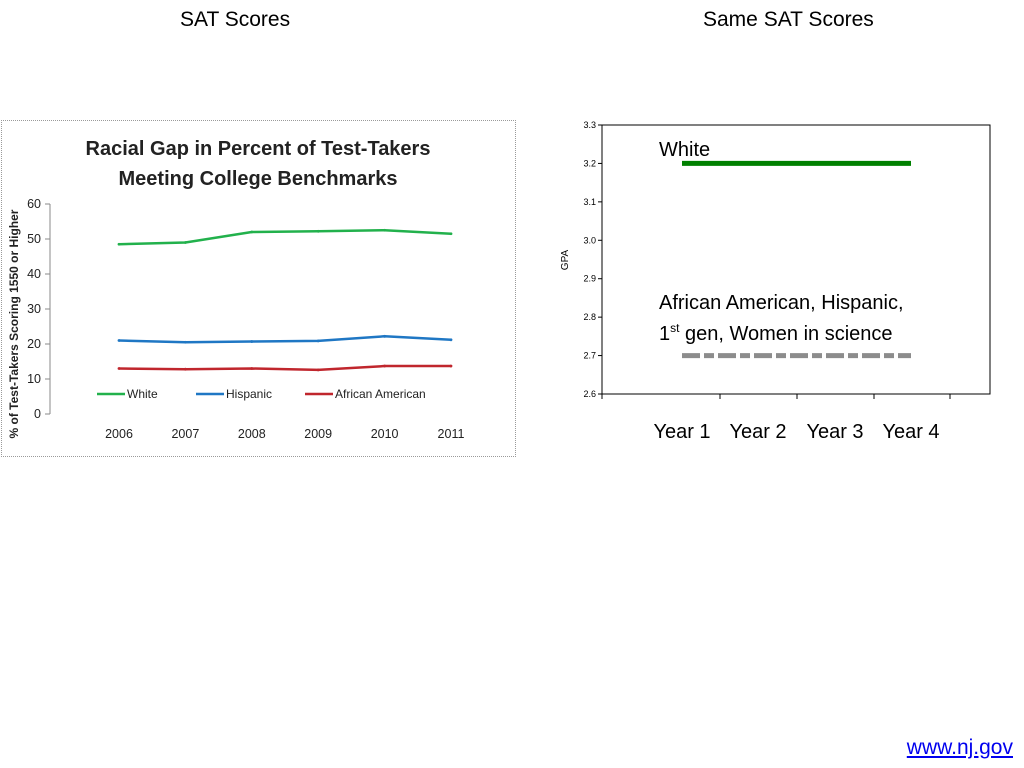 The image size is (1024, 768). I want to click on right-x-category-label: Year 1, so click(681, 432).